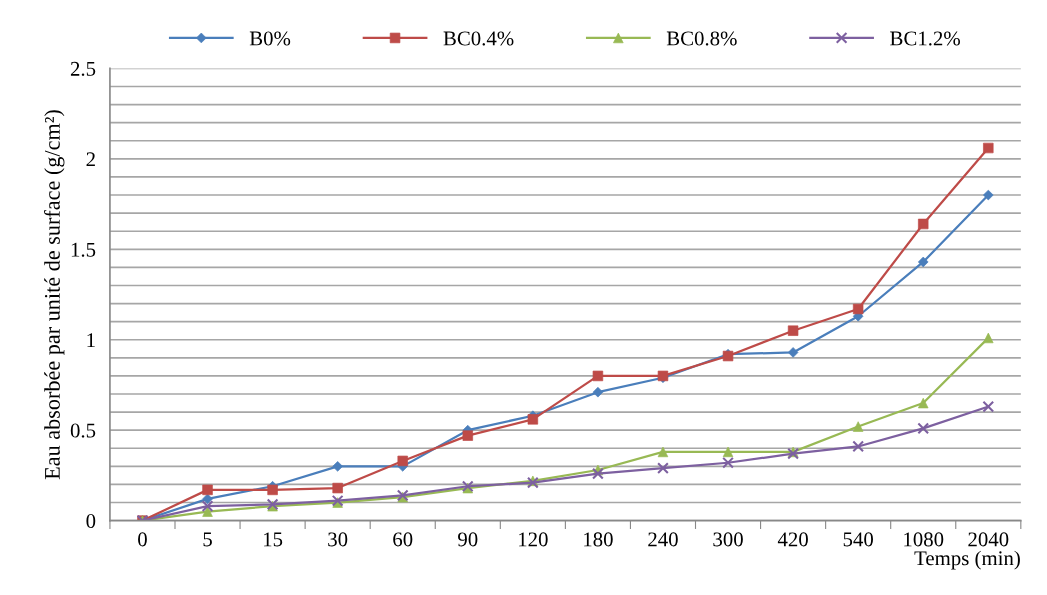 The height and width of the screenshot is (595, 1047). What do you see at coordinates (925, 38) in the screenshot?
I see `legend-label: BC1.2%` at bounding box center [925, 38].